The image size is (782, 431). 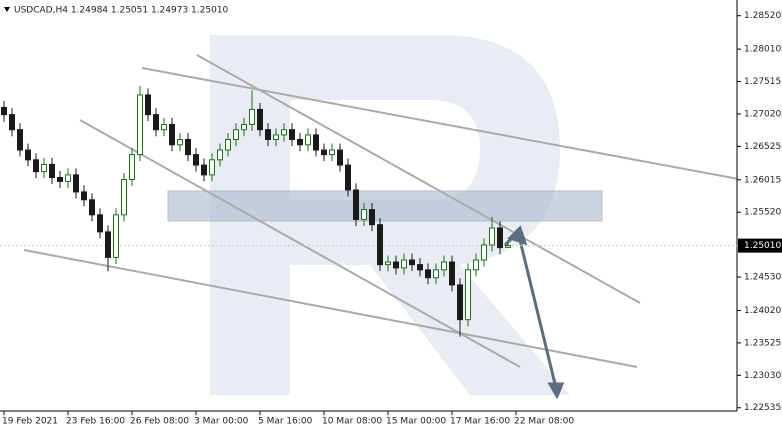 I want to click on price-axis-bg, so click(x=759, y=215).